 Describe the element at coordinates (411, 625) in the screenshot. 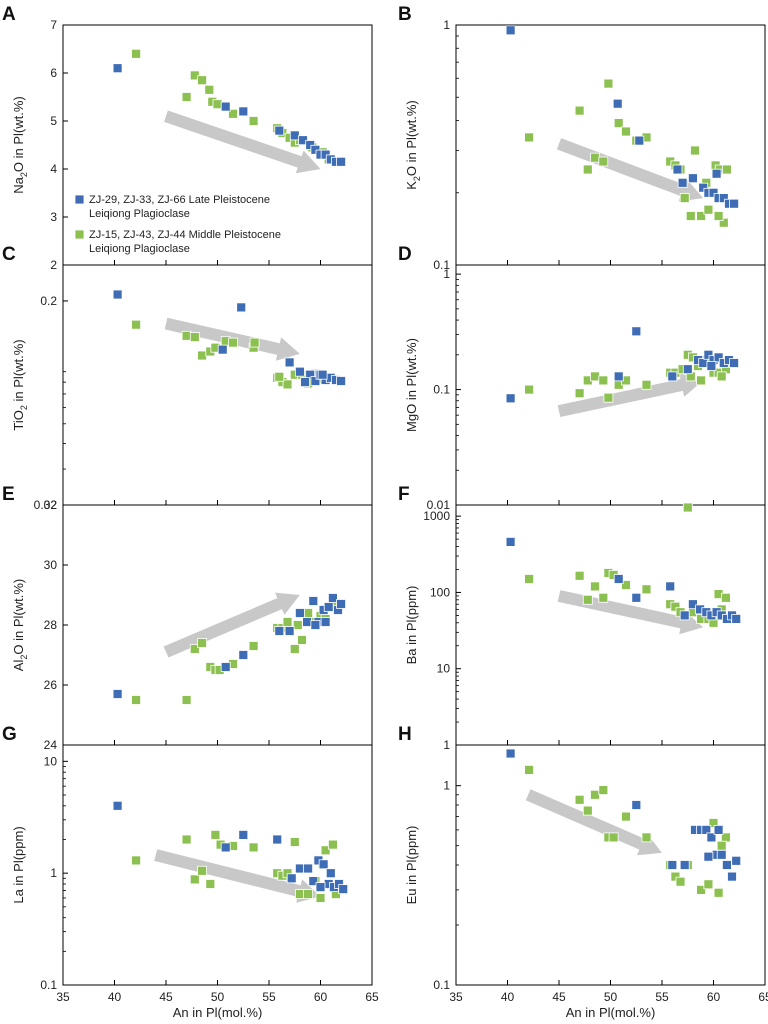

I see `y-axis-label: Ba in Pl(ppm)` at that location.